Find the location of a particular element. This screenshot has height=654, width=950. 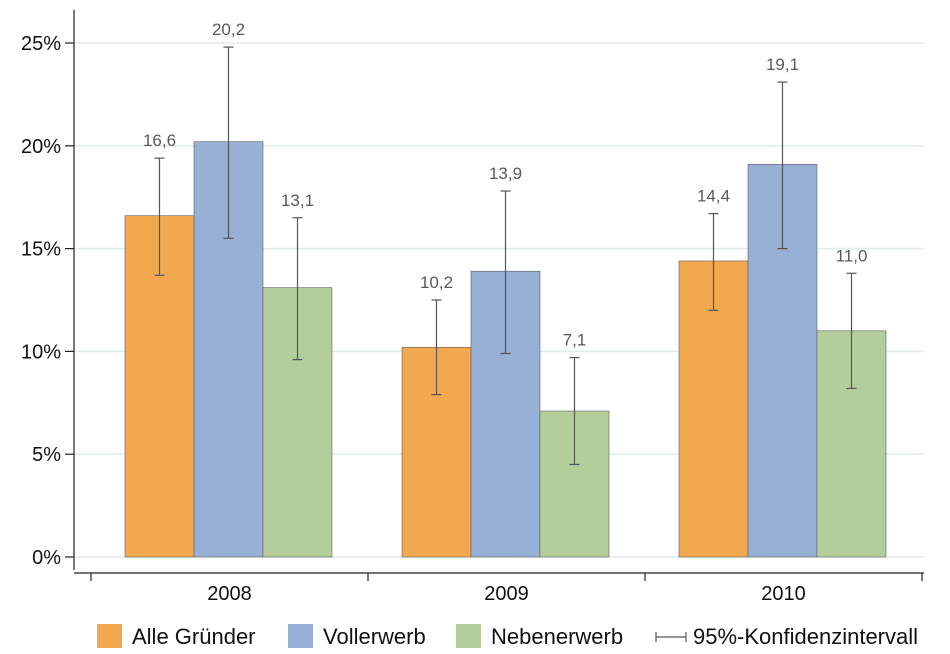

data-label: 13,9 is located at coordinates (505, 173).